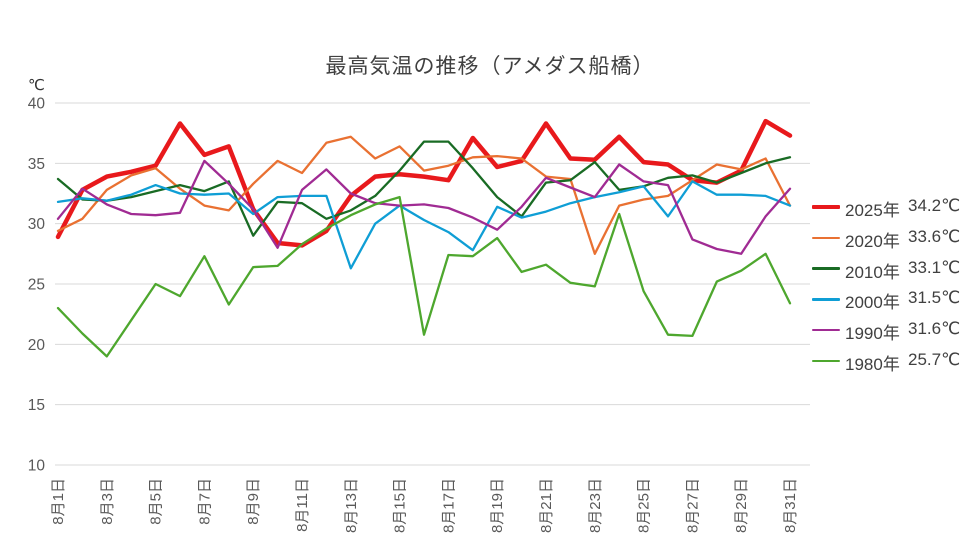  I want to click on legend-year-label: 1980年, so click(872, 364).